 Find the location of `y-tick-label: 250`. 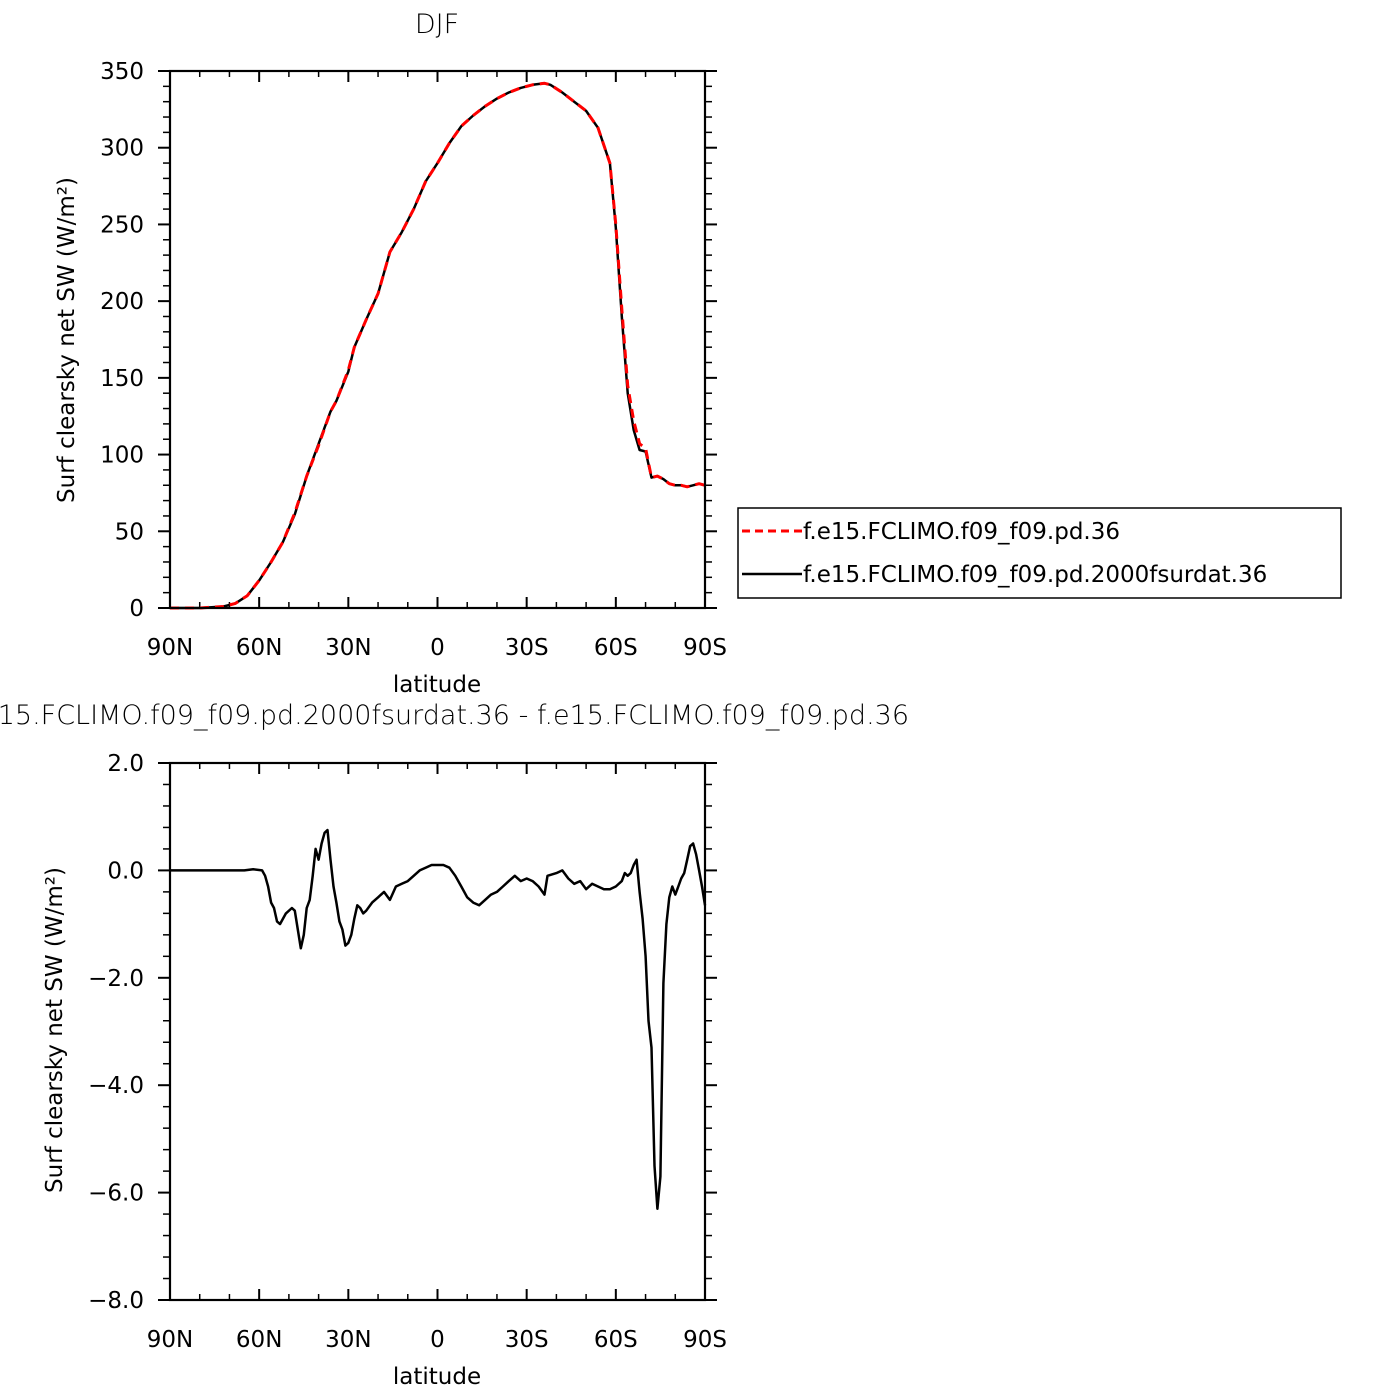

y-tick-label: 250 is located at coordinates (122, 225).